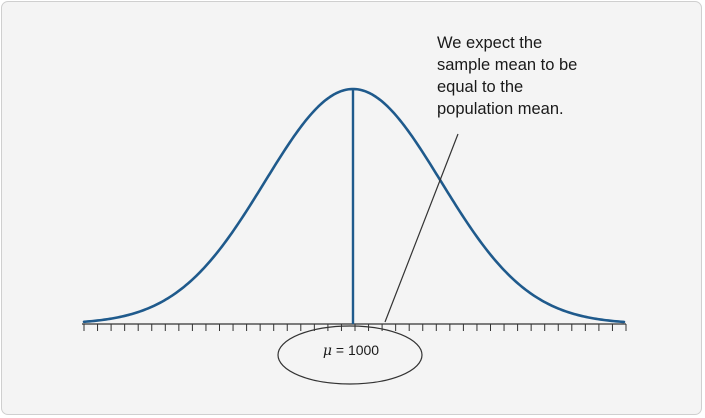  Describe the element at coordinates (480, 87) in the screenshot. I see `callout-line-3: equal to the` at that location.